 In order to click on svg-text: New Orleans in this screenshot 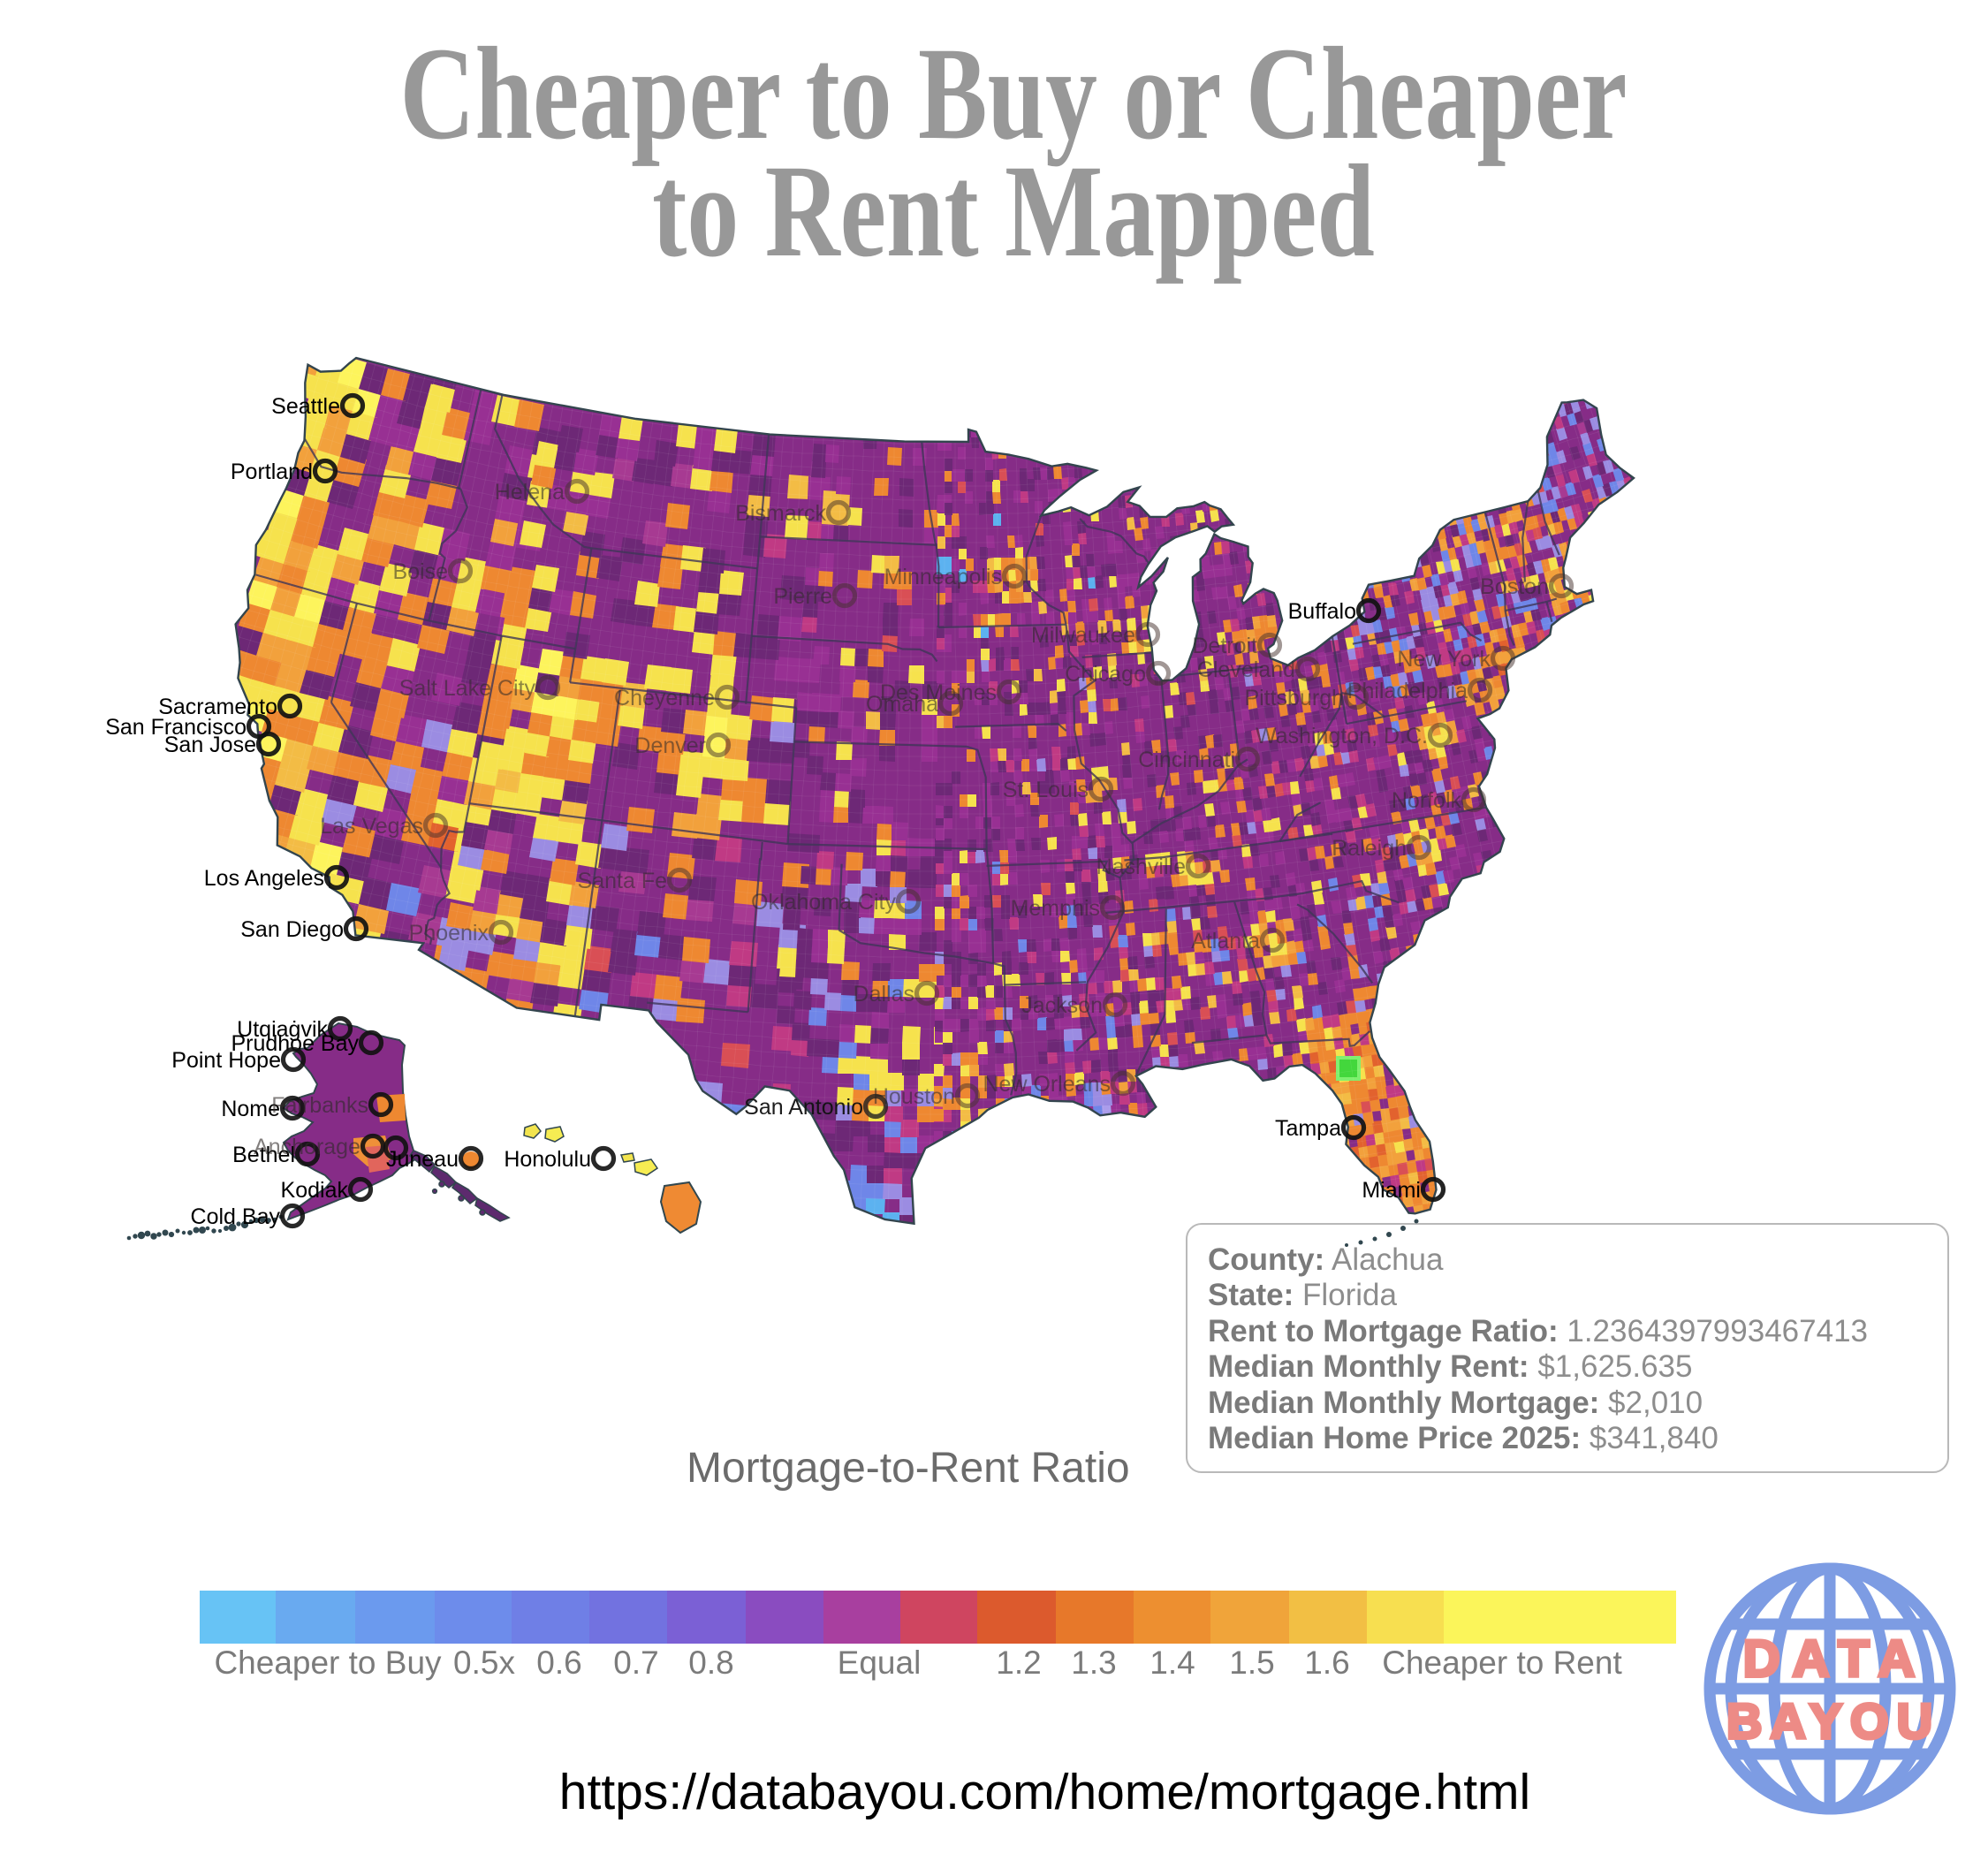, I will do `click(1047, 1084)`.